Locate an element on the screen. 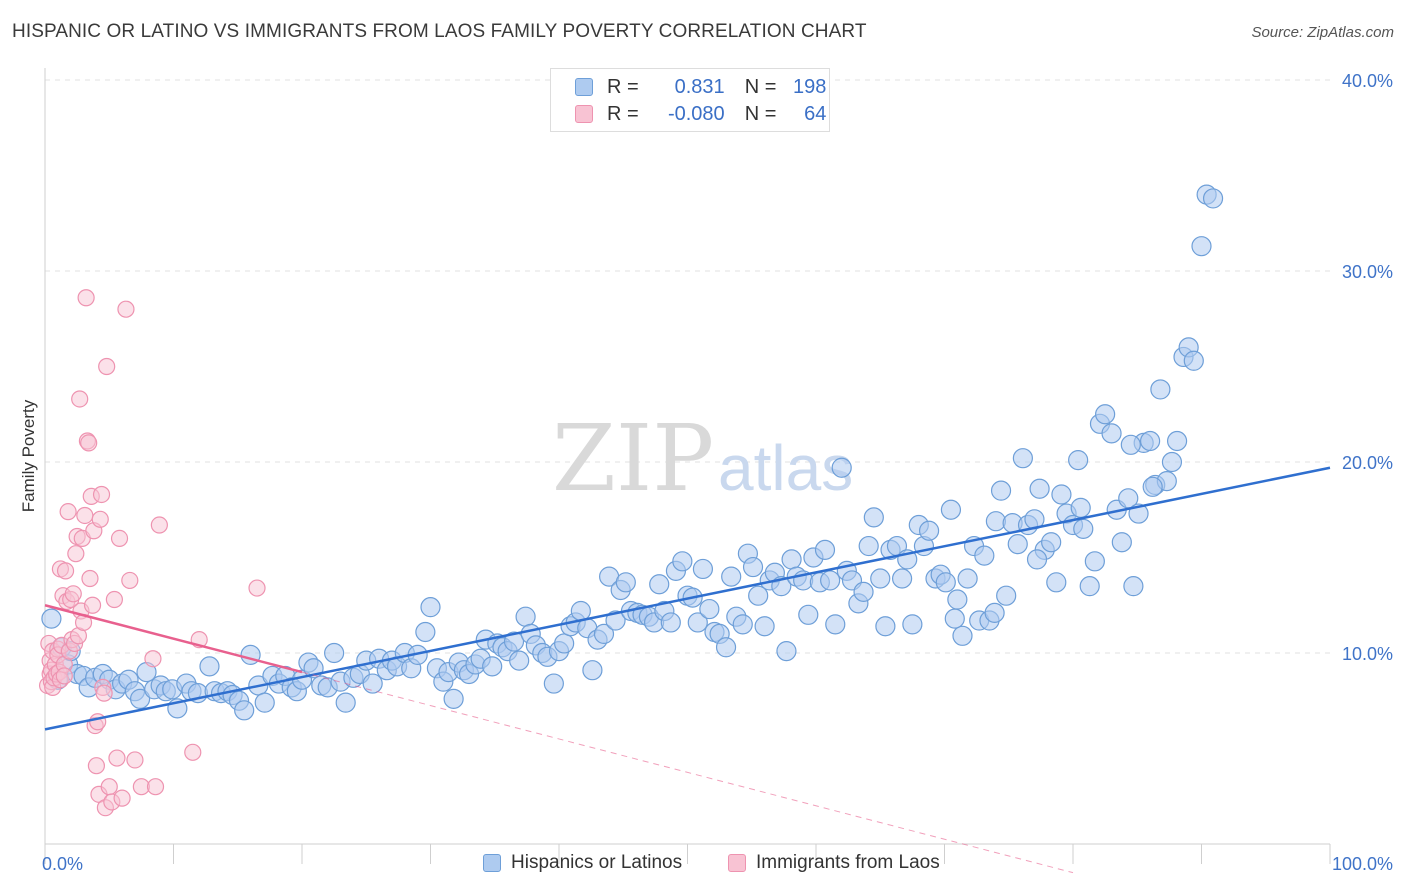 The image size is (1406, 892). chart-source: Source: ZipAtlas.com is located at coordinates (1322, 32).